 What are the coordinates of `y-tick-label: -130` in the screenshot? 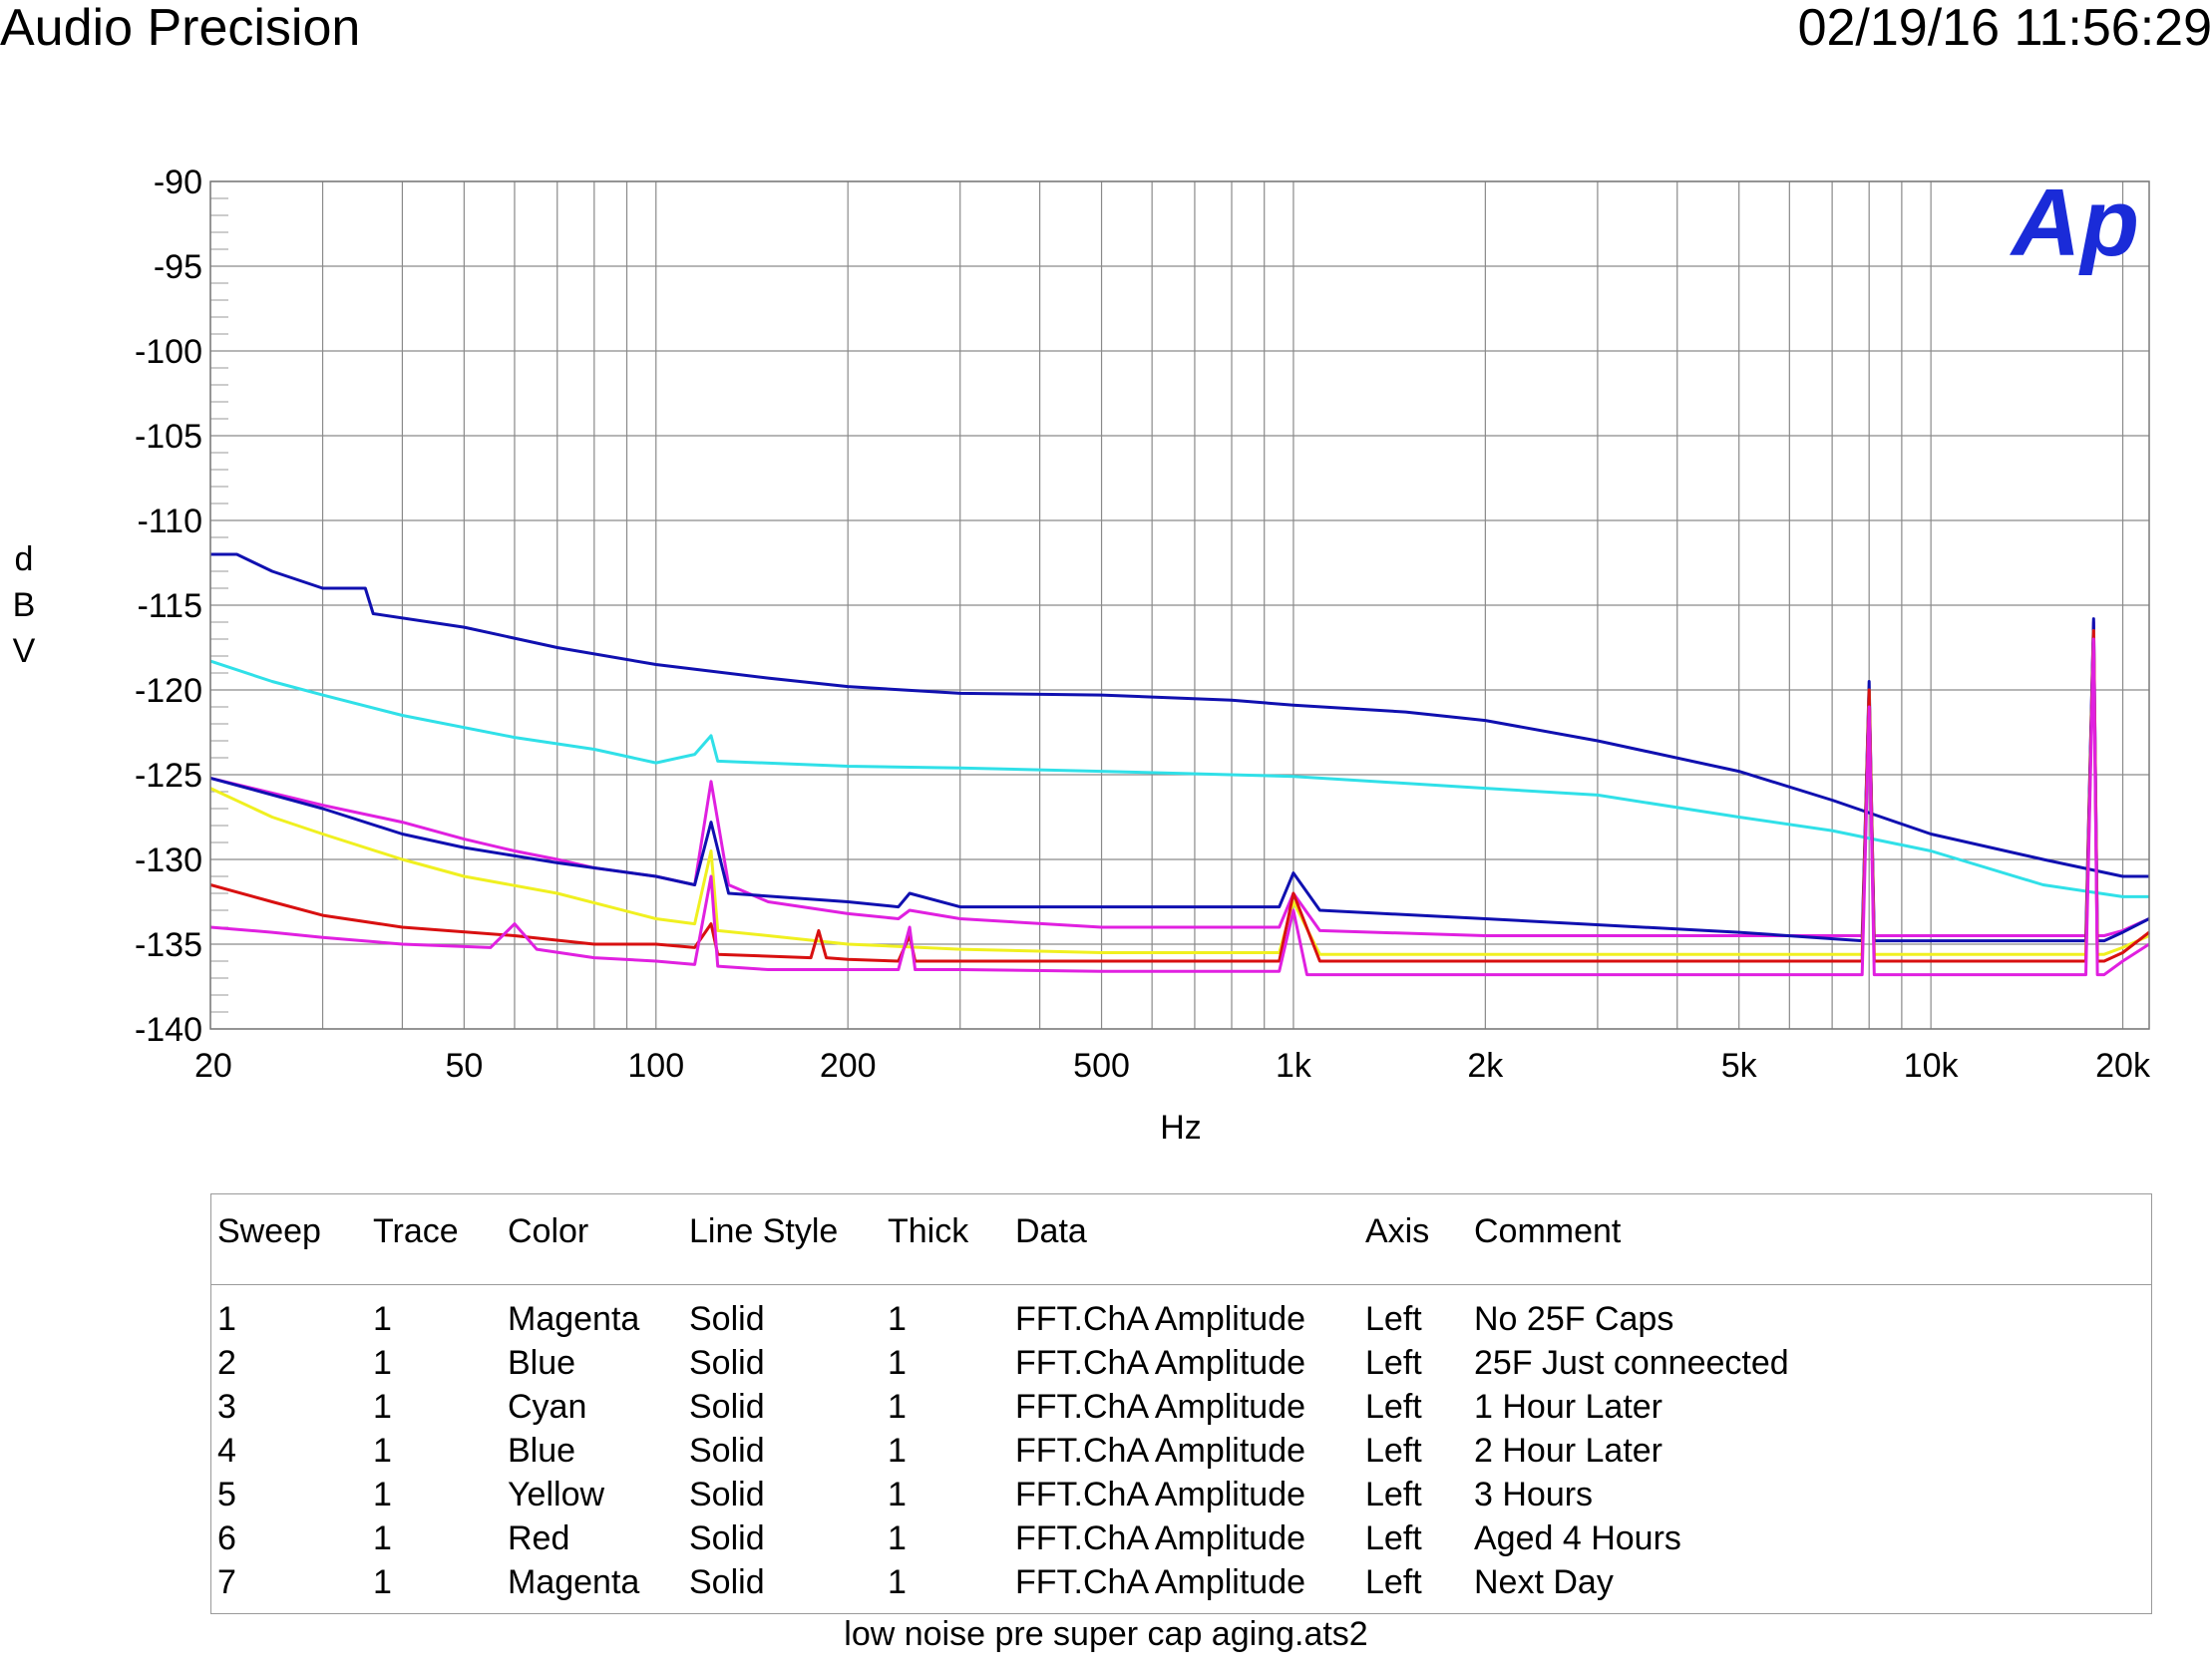 It's located at (168, 860).